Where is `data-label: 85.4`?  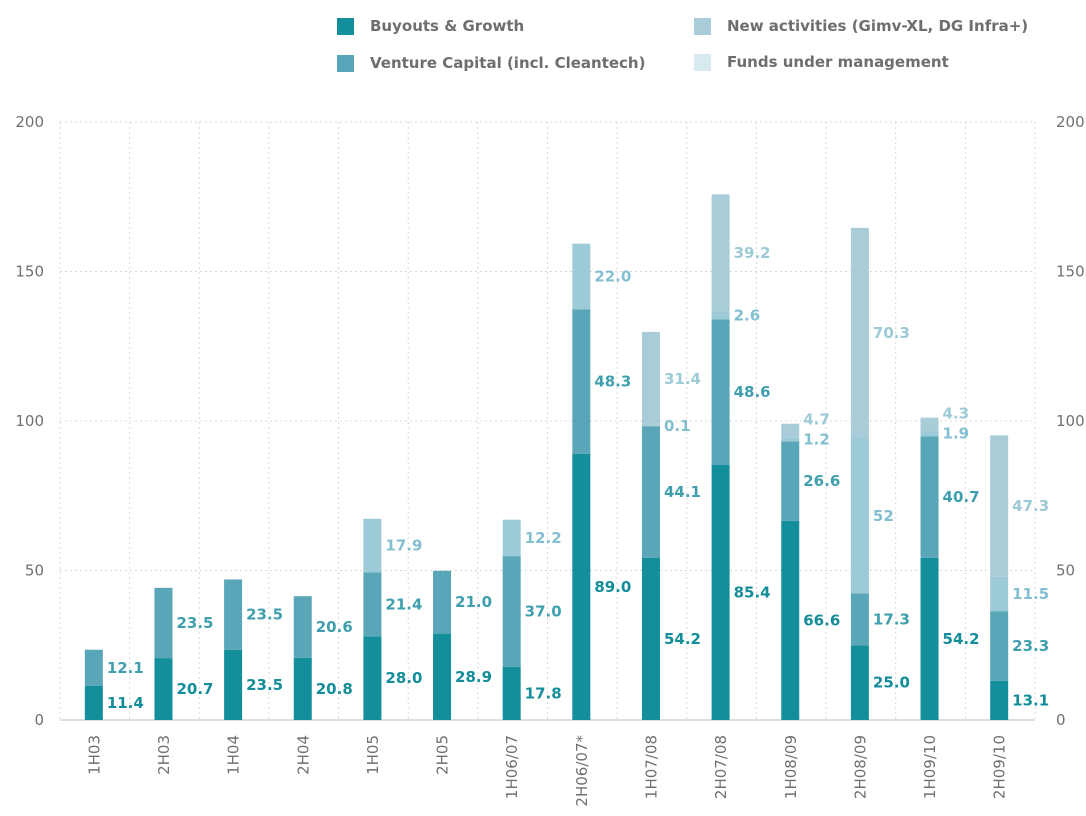
data-label: 85.4 is located at coordinates (752, 592).